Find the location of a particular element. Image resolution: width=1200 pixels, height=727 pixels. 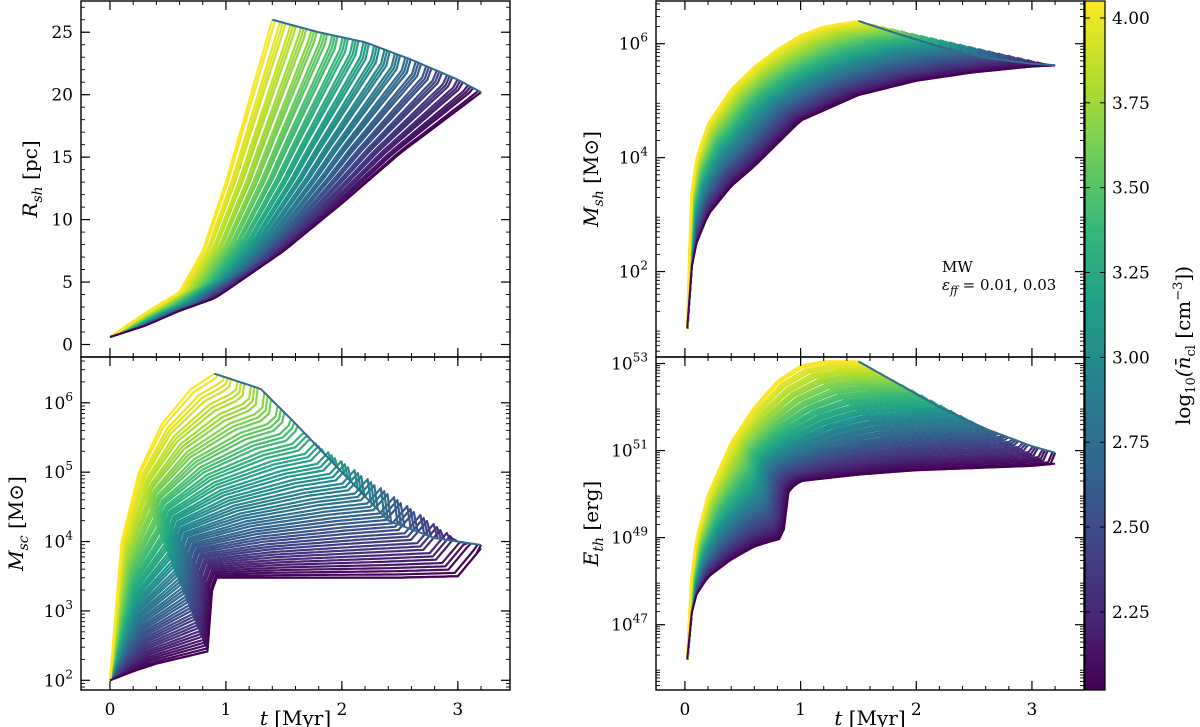

shell-radius-curves is located at coordinates (295, 178).